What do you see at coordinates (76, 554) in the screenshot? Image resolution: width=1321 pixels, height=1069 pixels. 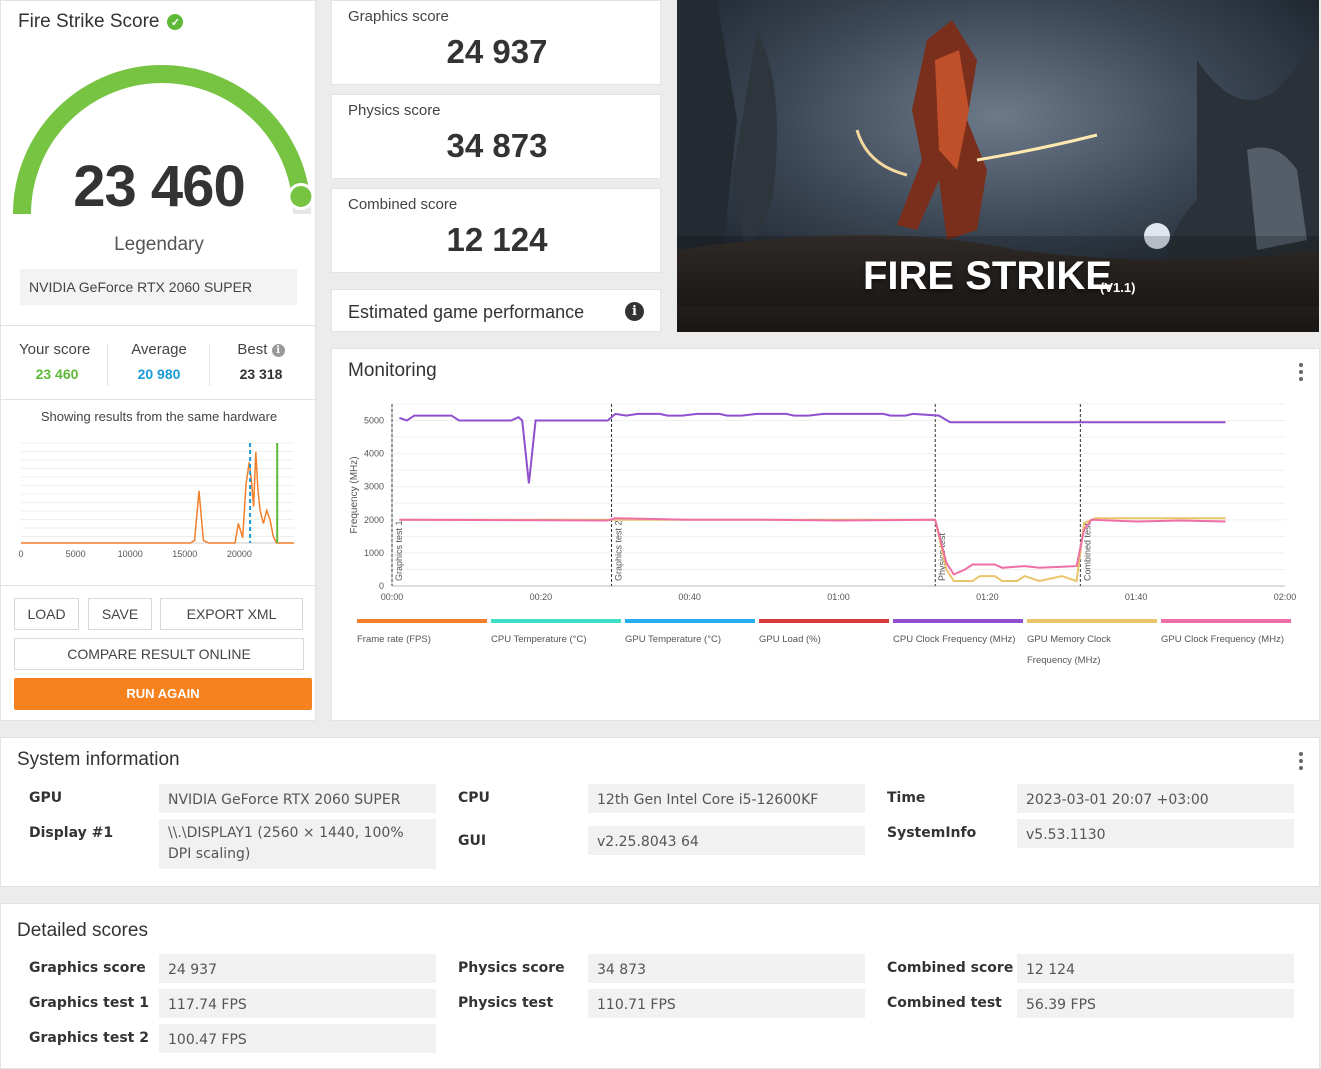 I see `x-tick-label: 5000` at bounding box center [76, 554].